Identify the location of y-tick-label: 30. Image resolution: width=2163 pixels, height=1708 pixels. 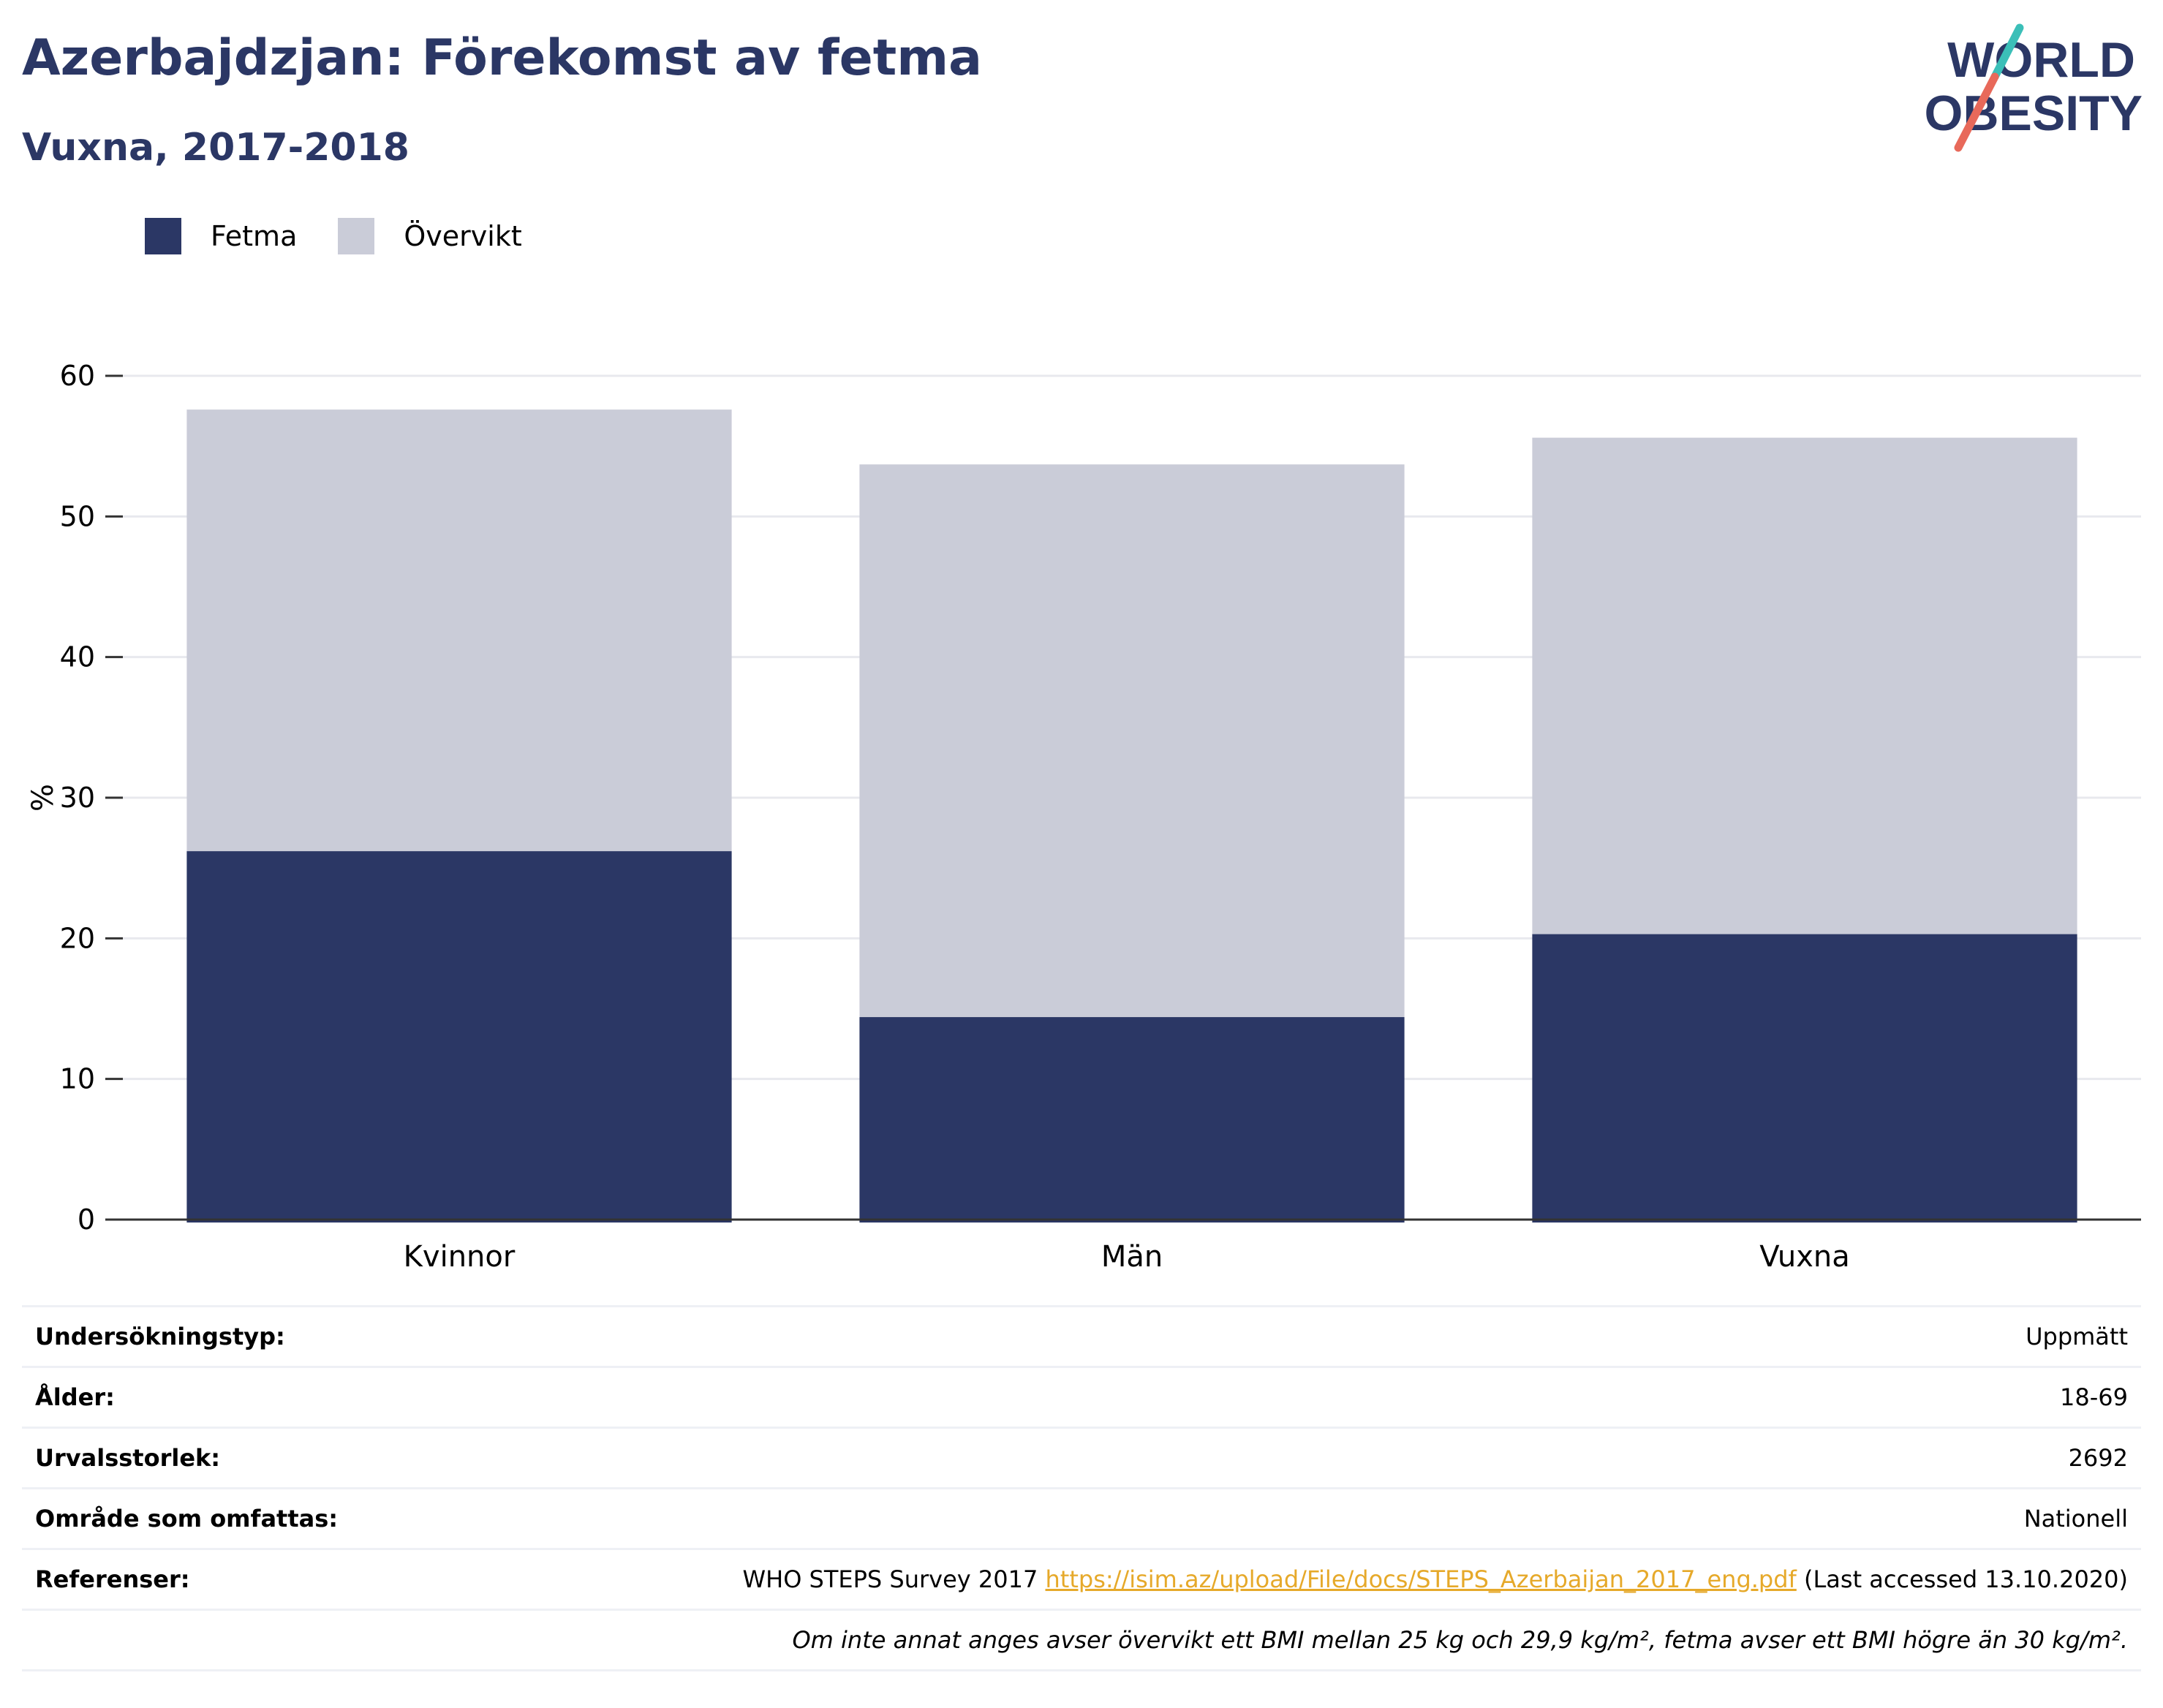
(77, 798).